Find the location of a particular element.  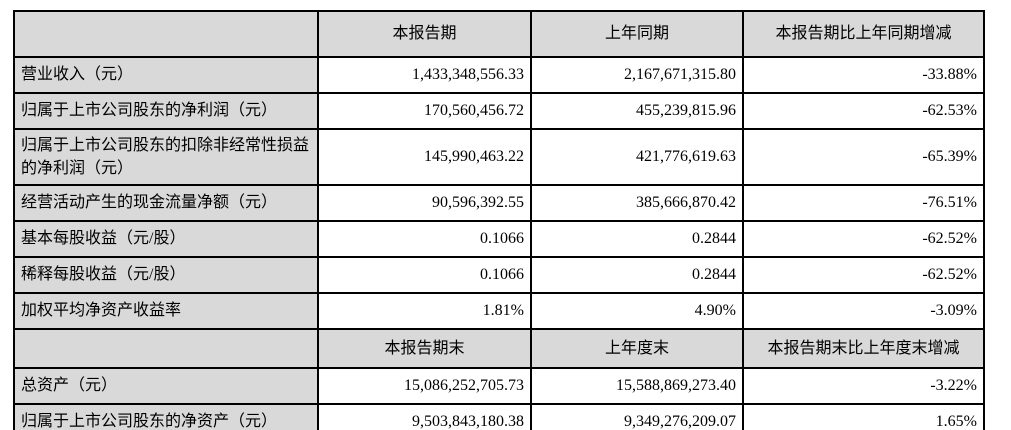

current-period-value: 145,990,463.22 is located at coordinates (424, 157).